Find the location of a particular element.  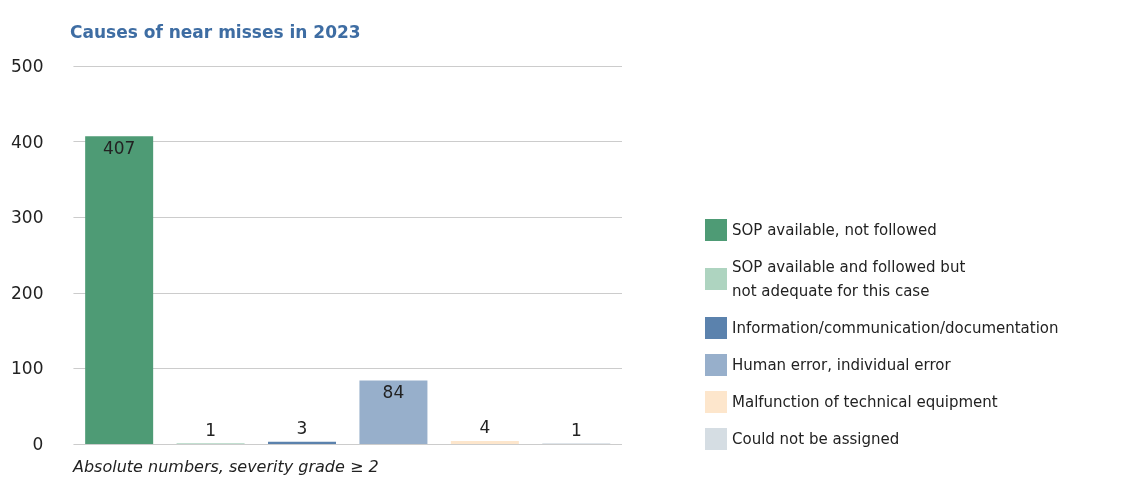

legend-label: Could not be assigned is located at coordinates (816, 439).